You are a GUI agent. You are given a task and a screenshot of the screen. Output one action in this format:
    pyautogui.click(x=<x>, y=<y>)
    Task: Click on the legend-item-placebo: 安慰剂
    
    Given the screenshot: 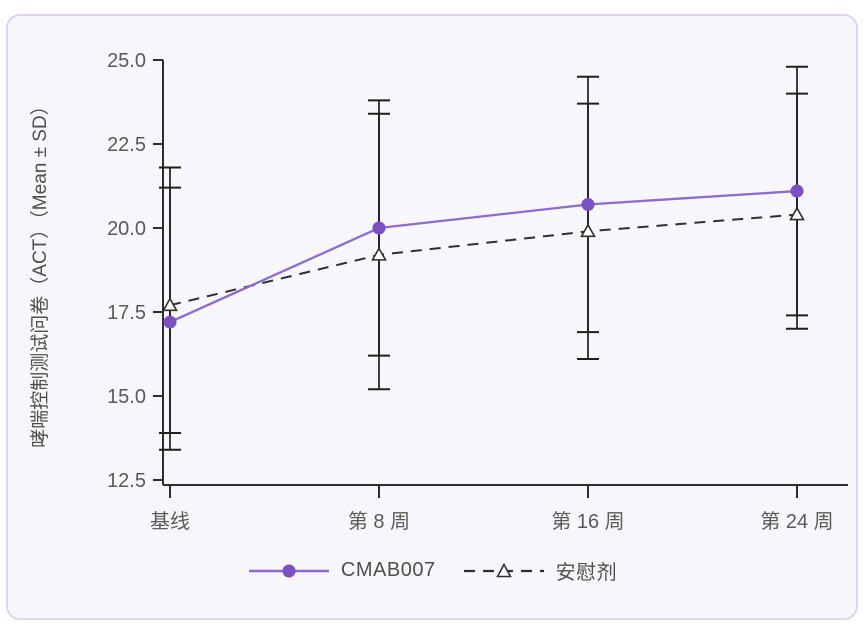 What is the action you would take?
    pyautogui.click(x=540, y=570)
    